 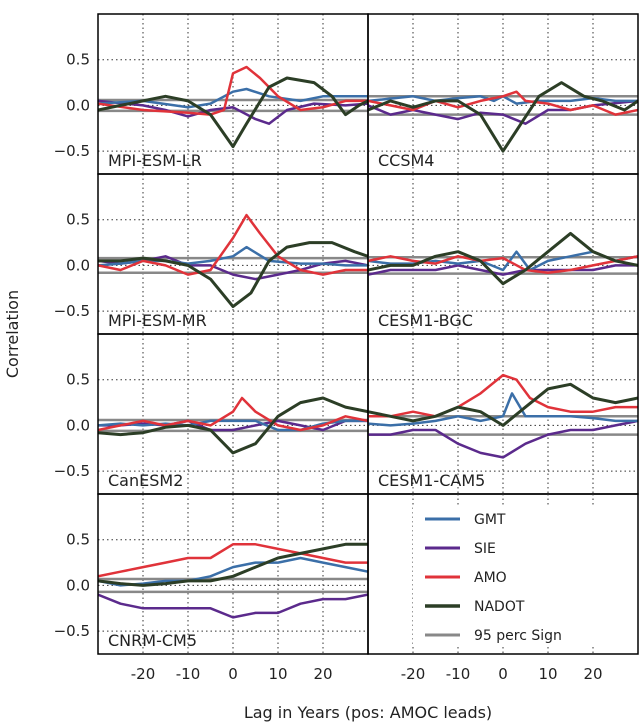 I want to click on panel-cesm1-cam5: CESM1-CAM5, so click(x=503, y=414).